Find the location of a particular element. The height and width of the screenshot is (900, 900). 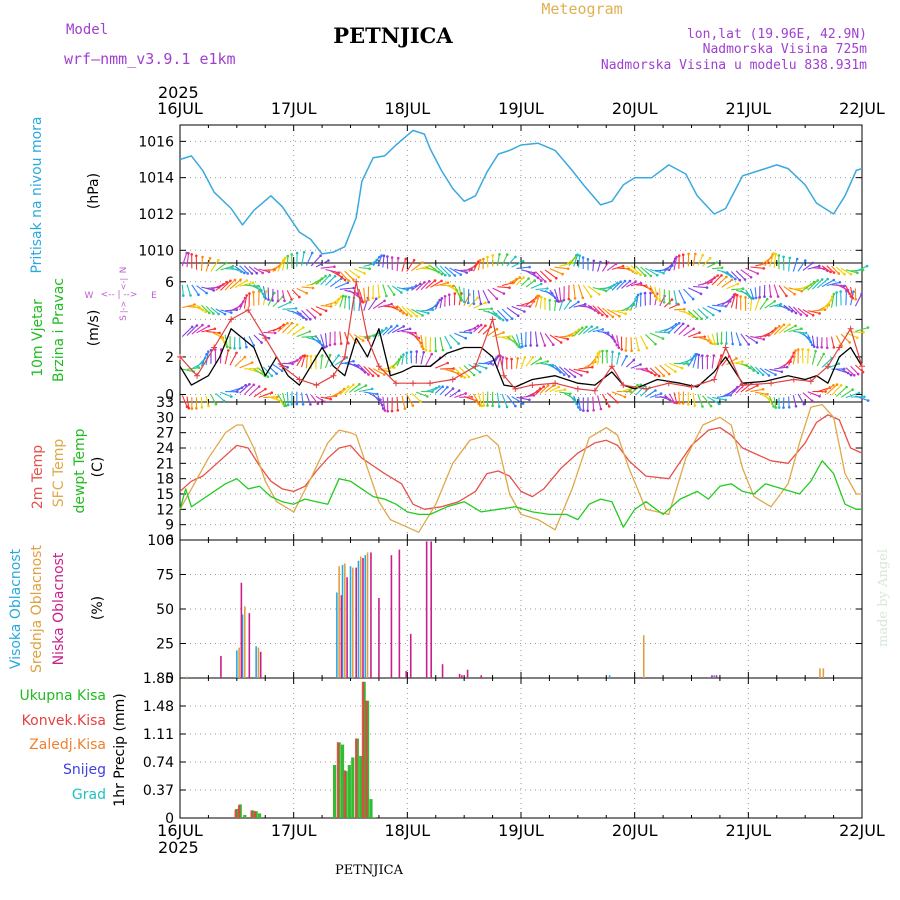

compass-e: E is located at coordinates (154, 296).